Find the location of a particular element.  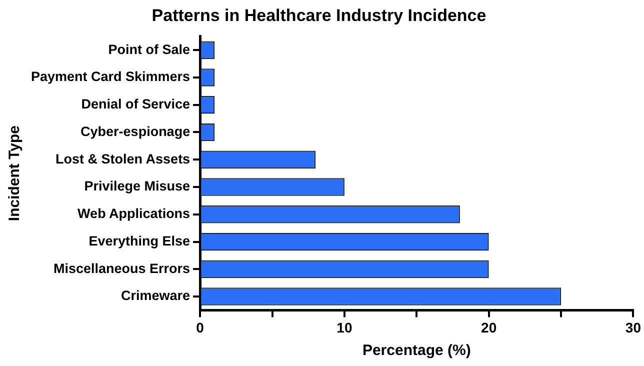

y-tick-label: Payment Card Skimmers is located at coordinates (110, 76).